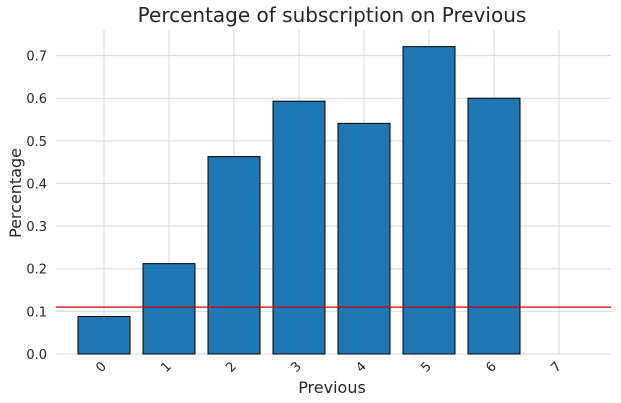 This screenshot has height=403, width=621. What do you see at coordinates (361, 367) in the screenshot?
I see `x-tick-label: 4` at bounding box center [361, 367].